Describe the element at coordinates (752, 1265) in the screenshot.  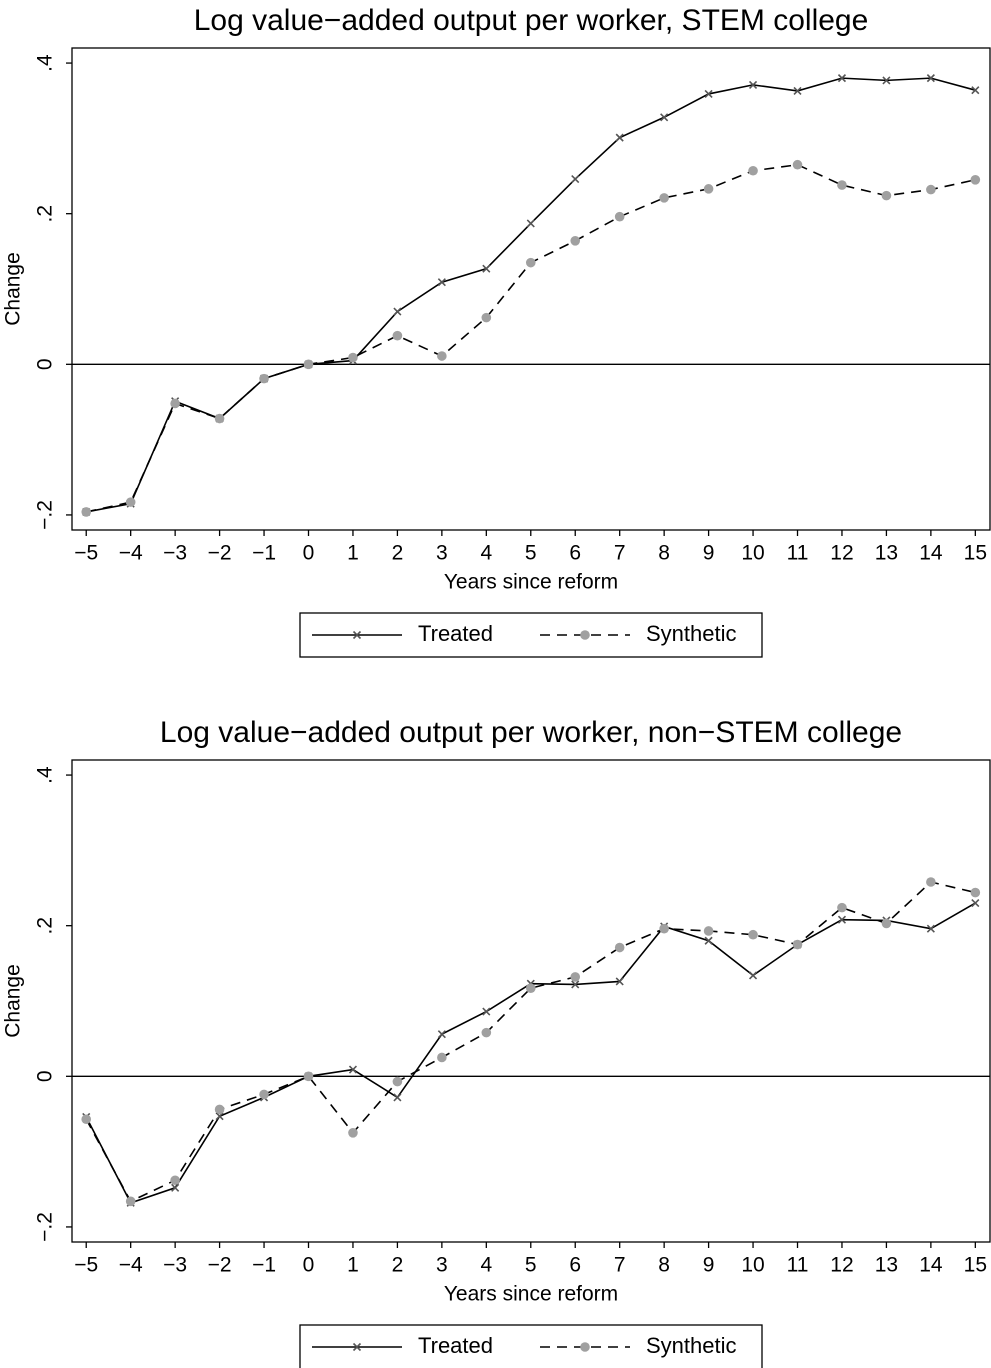
I see `x-tick-label: 10` at that location.